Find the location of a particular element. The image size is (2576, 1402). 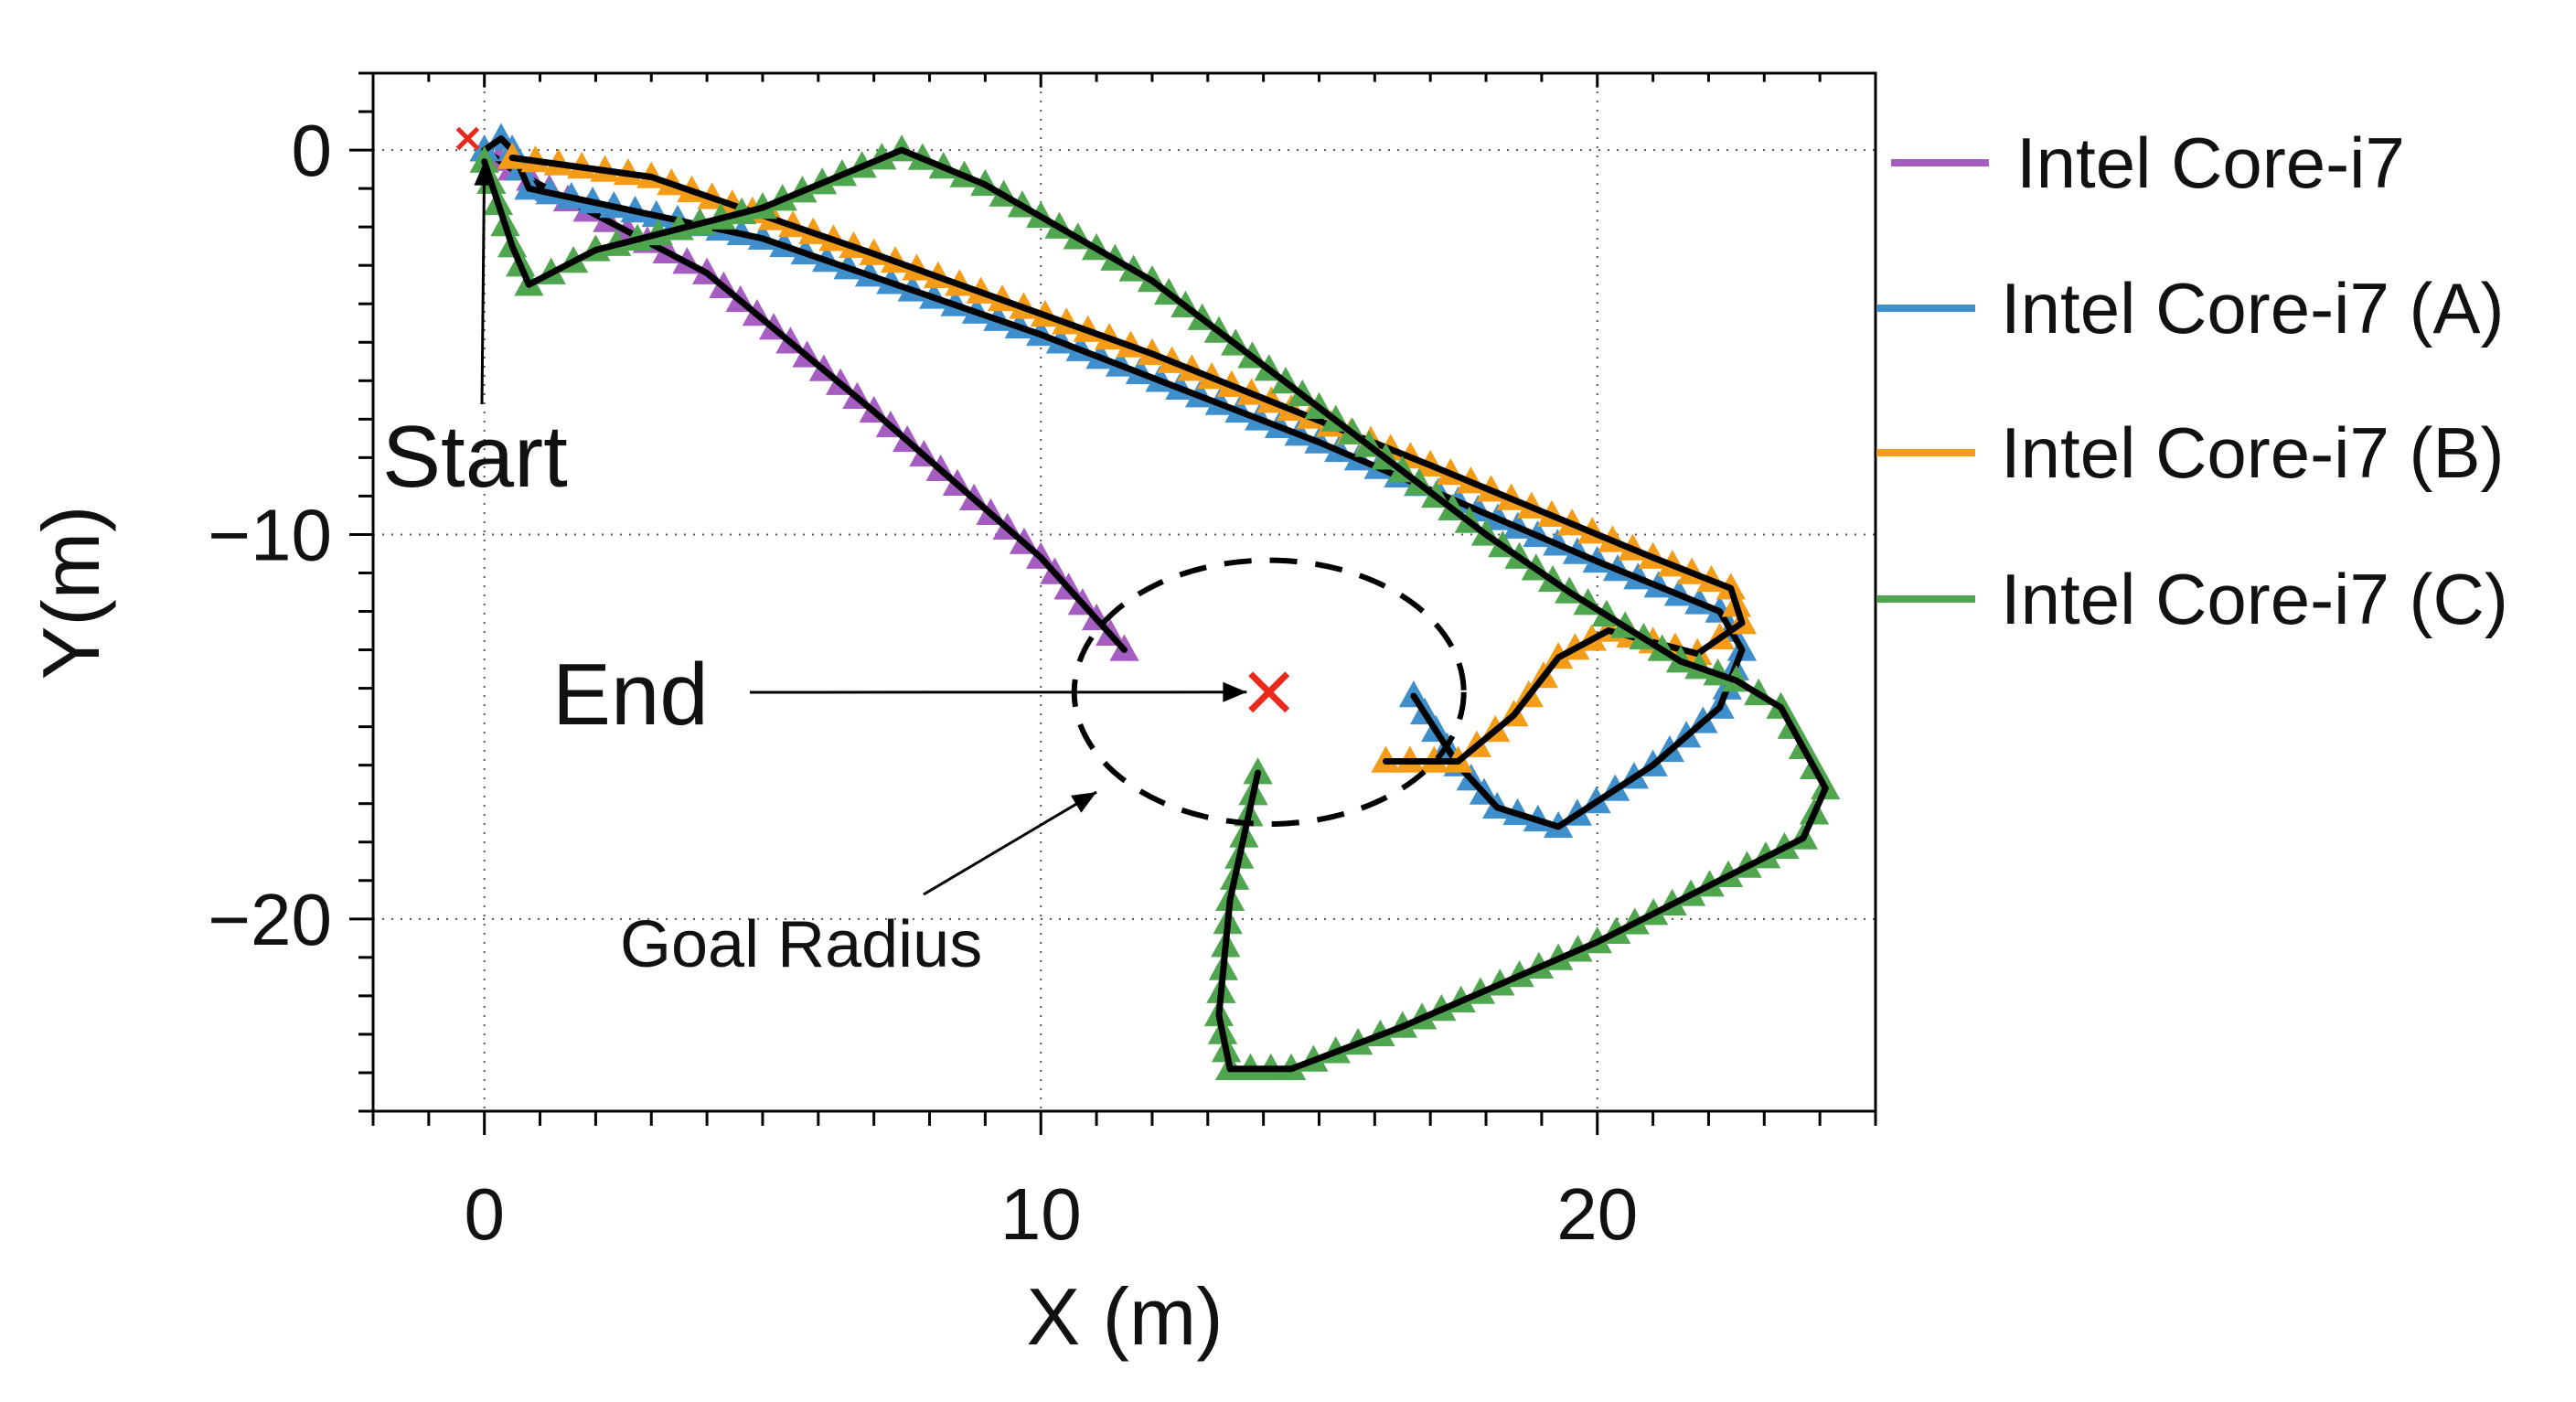

legend-item-1: Intel Core-i7 is located at coordinates (2148, 163).